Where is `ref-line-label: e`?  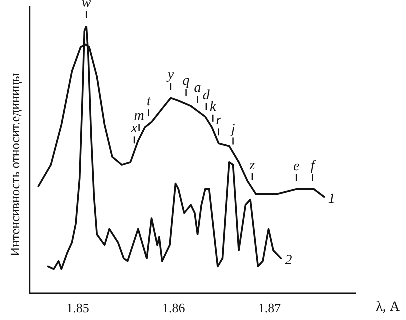 ref-line-label: e is located at coordinates (296, 166).